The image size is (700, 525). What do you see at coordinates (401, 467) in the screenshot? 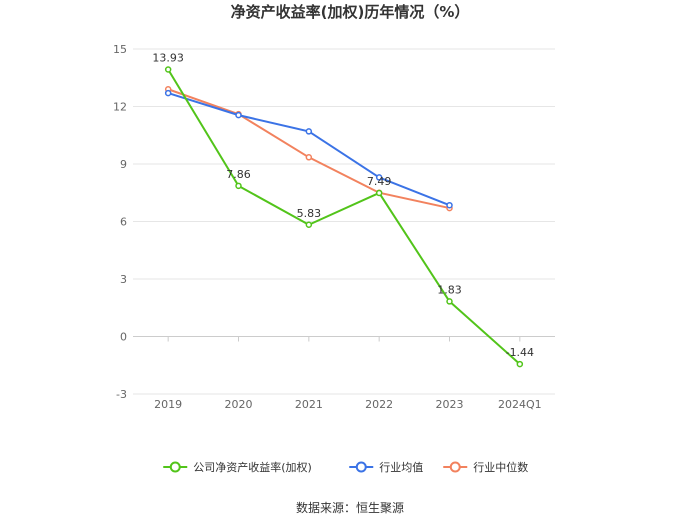
I see `legend-label: 行业均值` at bounding box center [401, 467].